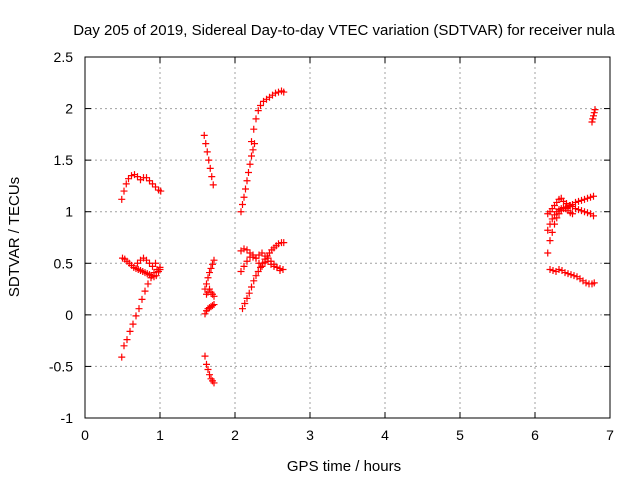 The image size is (640, 480). What do you see at coordinates (235, 435) in the screenshot?
I see `x-tick-label: 2` at bounding box center [235, 435].